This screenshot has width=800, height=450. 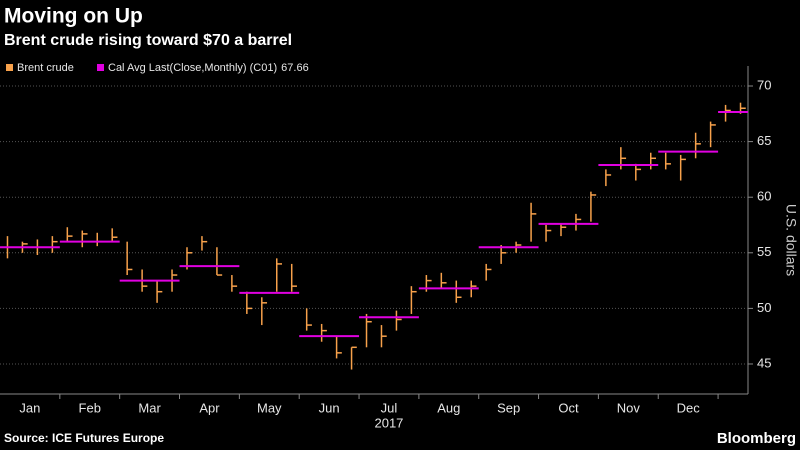 I want to click on brand: Bloomberg, so click(x=756, y=438).